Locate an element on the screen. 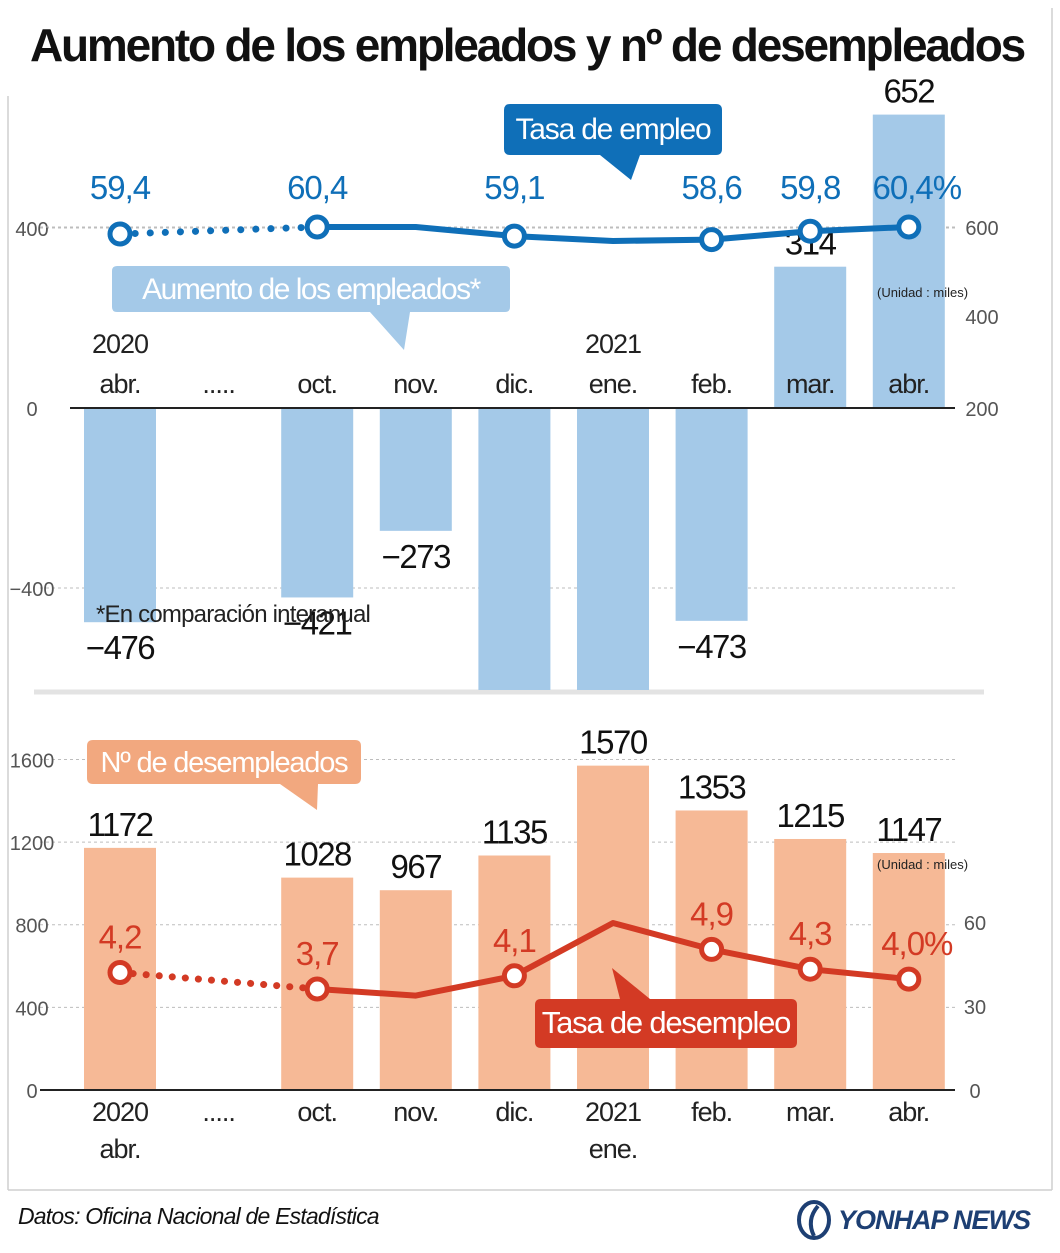 The width and height of the screenshot is (1060, 1253). y-tick-label: −400 is located at coordinates (31, 590).